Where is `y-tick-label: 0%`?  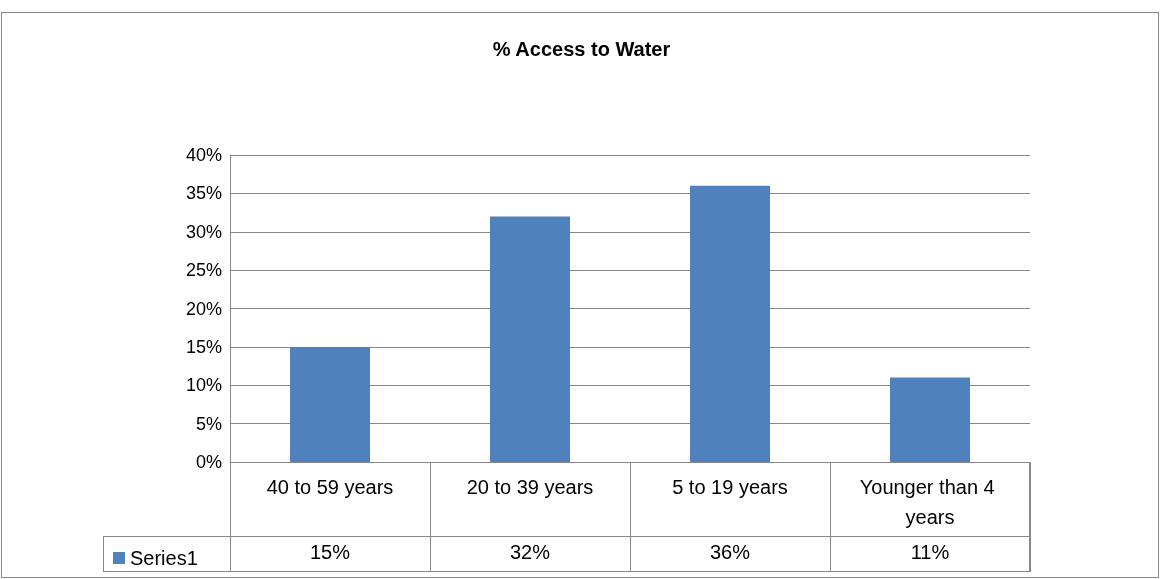
y-tick-label: 0% is located at coordinates (208, 462).